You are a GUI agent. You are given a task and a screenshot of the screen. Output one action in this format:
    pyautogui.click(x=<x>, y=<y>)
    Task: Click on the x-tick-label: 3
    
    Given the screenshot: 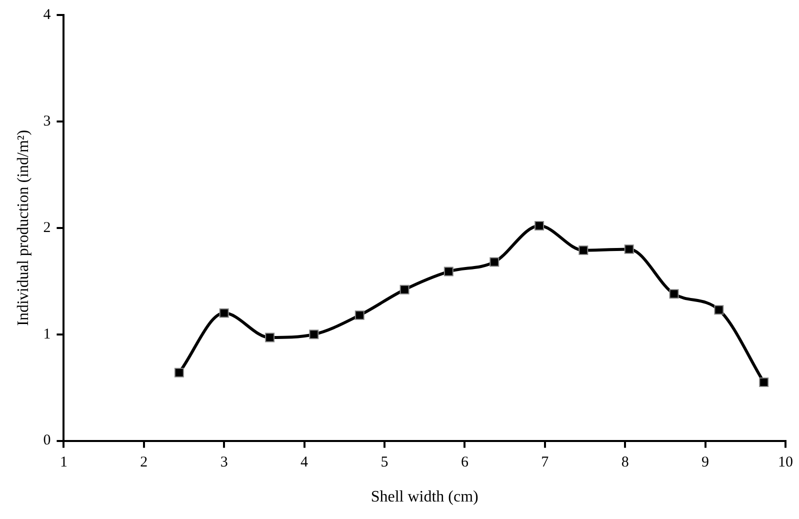 What is the action you would take?
    pyautogui.click(x=224, y=462)
    